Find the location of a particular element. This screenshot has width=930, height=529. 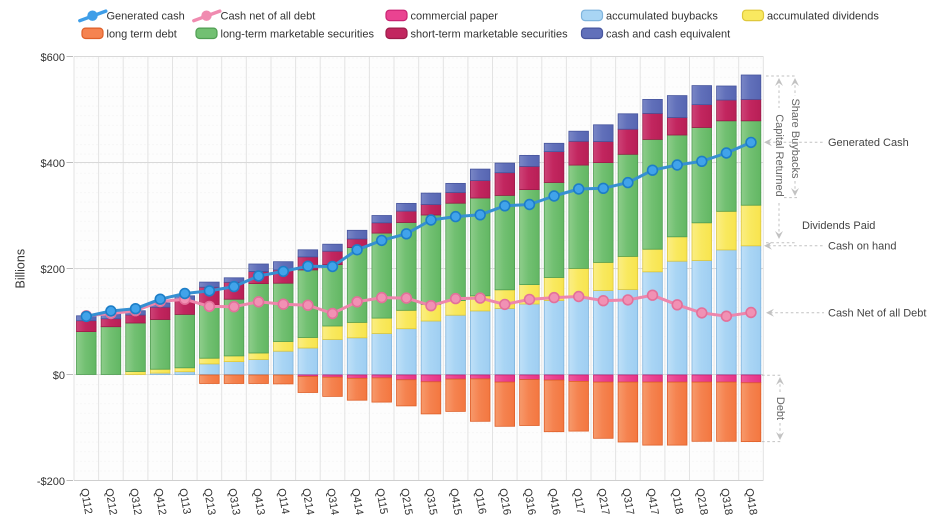

svg-text: Q313 is located at coordinates (234, 501).